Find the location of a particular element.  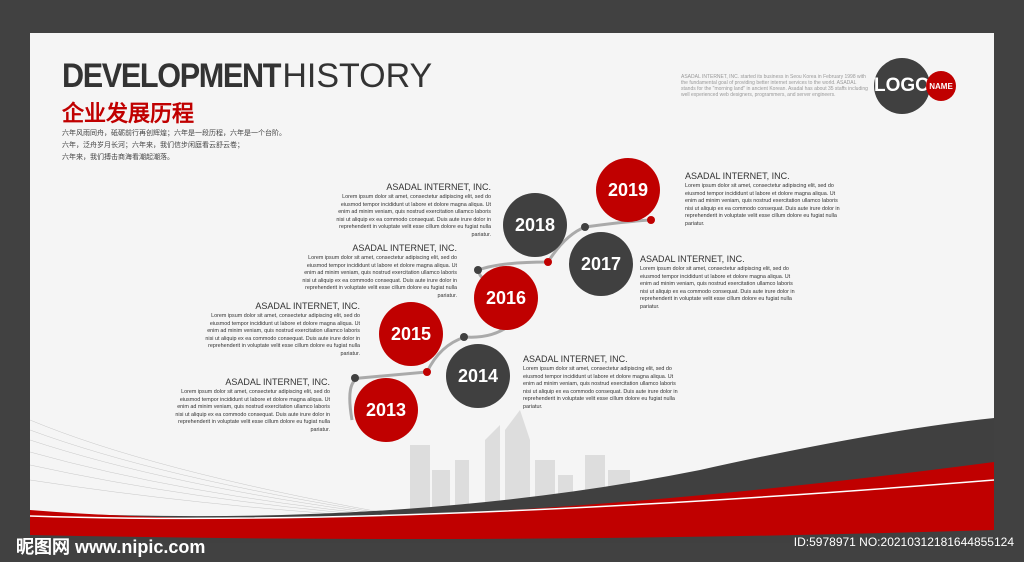

watermark-site: 昵图网 www.nipic.com is located at coordinates (111, 547).